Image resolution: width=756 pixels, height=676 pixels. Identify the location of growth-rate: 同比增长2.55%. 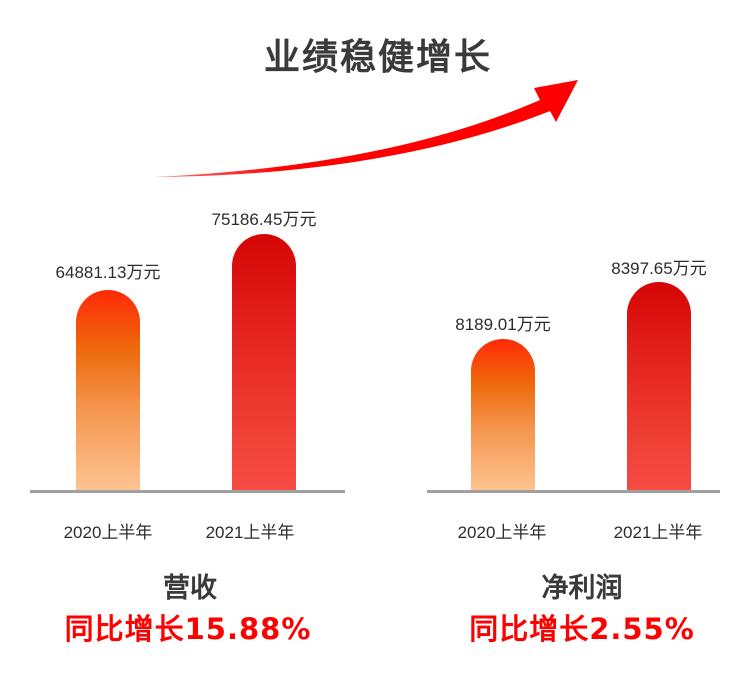
(582, 629).